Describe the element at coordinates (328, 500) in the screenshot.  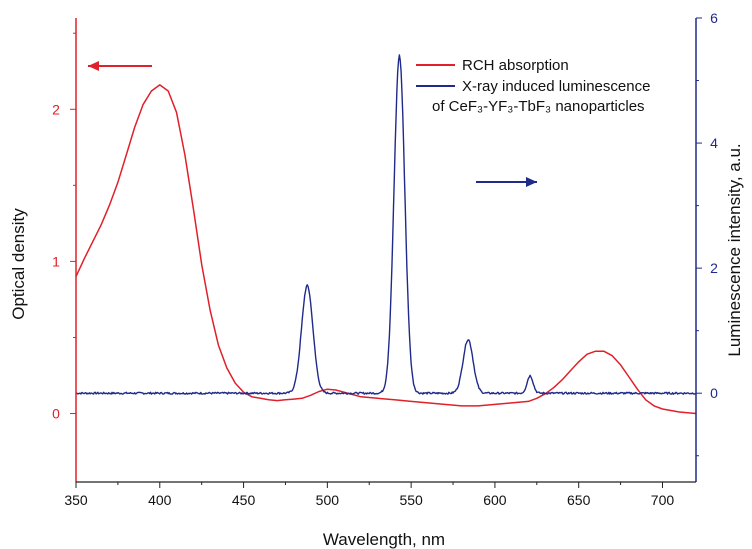
I see `x-tick-label: 500` at that location.